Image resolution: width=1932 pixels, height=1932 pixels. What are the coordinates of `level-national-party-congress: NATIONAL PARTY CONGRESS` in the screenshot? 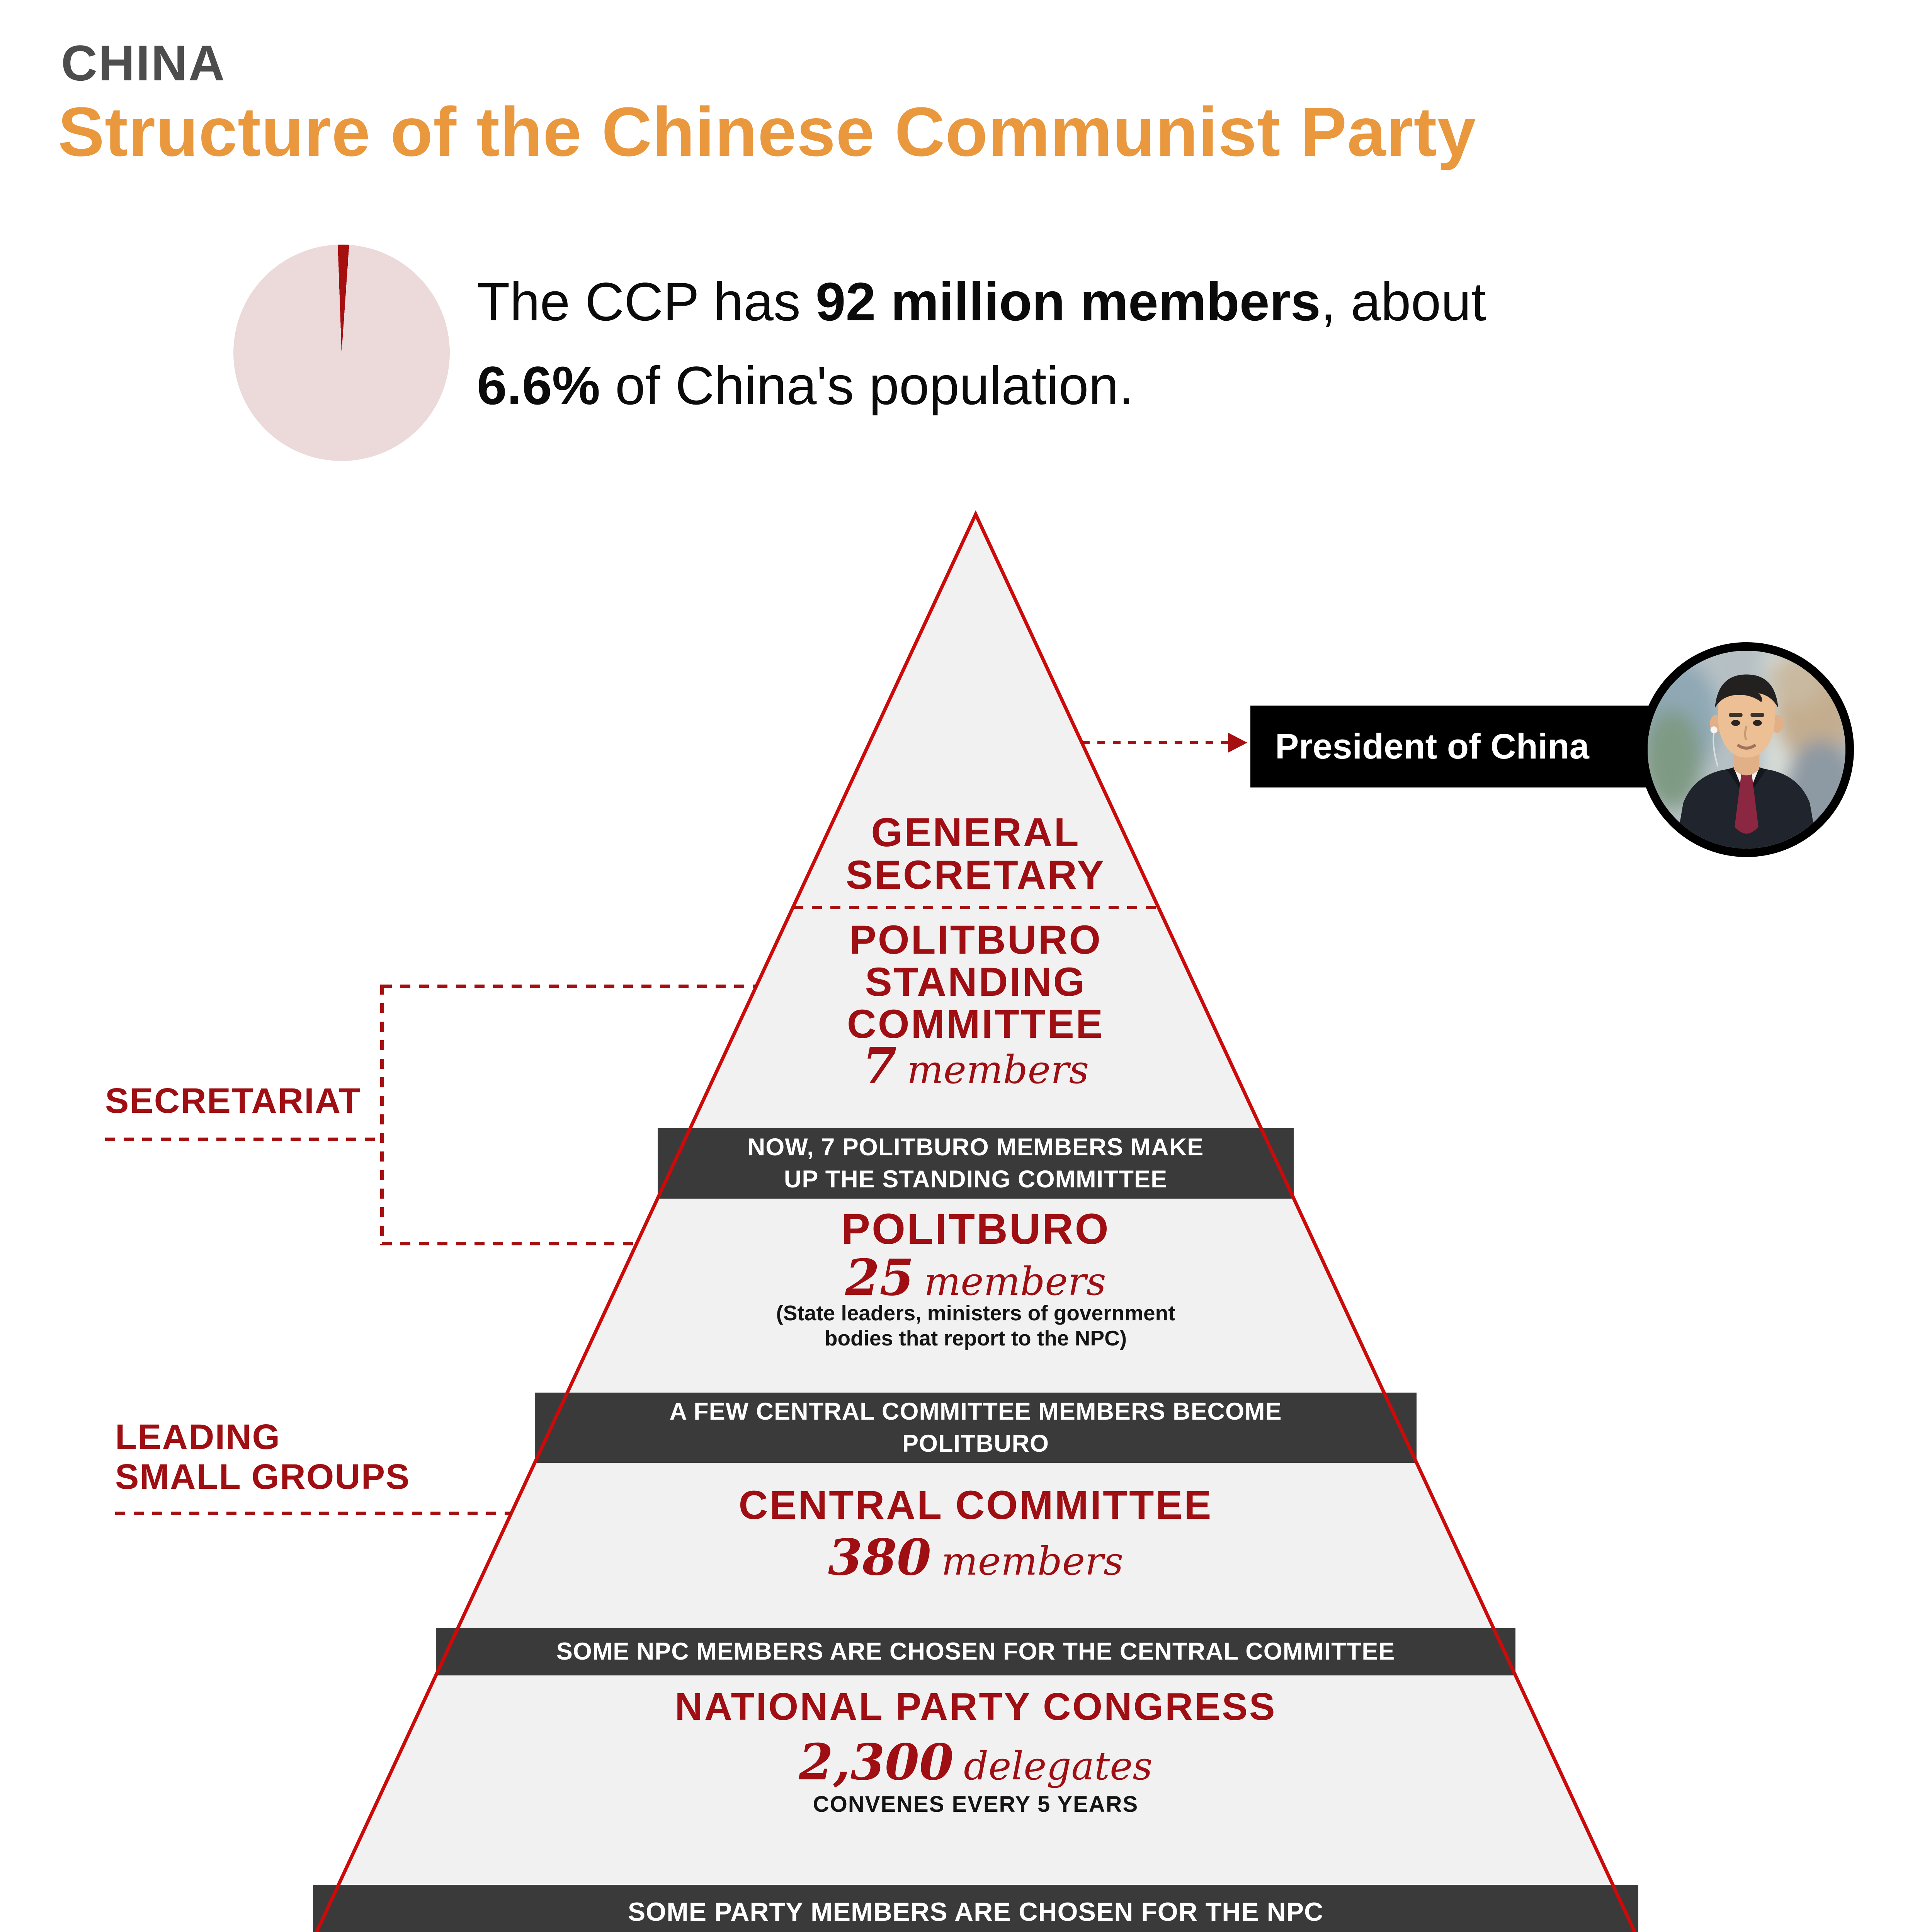 It's located at (976, 1707).